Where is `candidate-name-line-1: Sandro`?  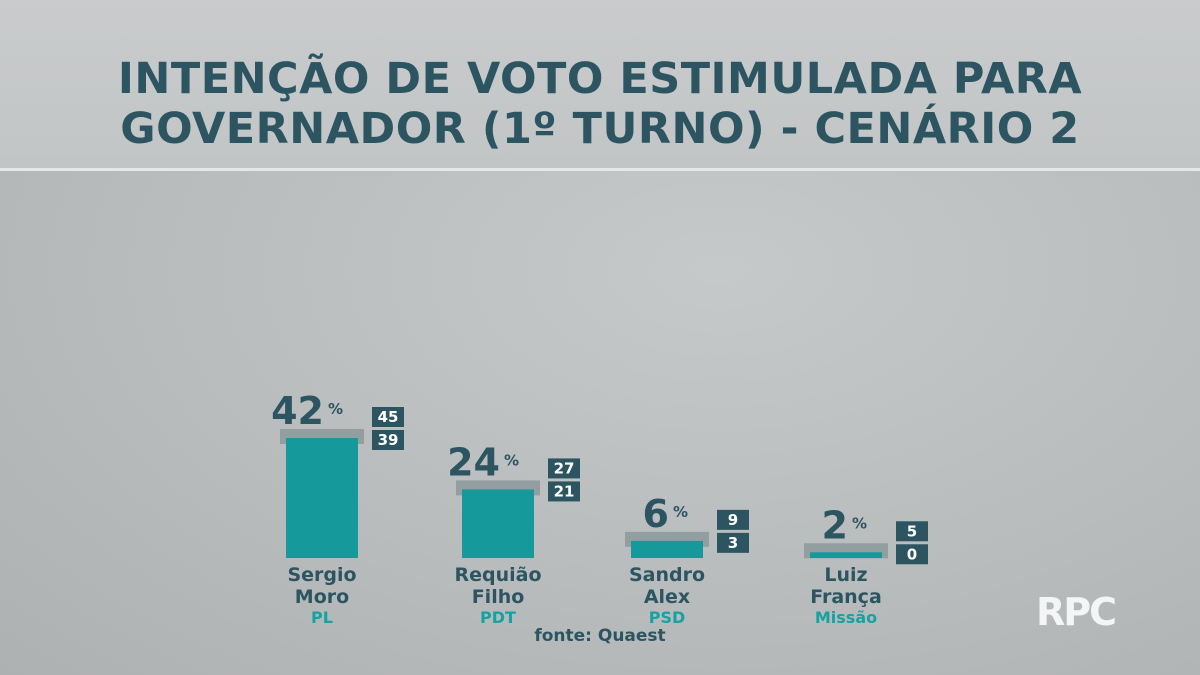 candidate-name-line-1: Sandro is located at coordinates (667, 575).